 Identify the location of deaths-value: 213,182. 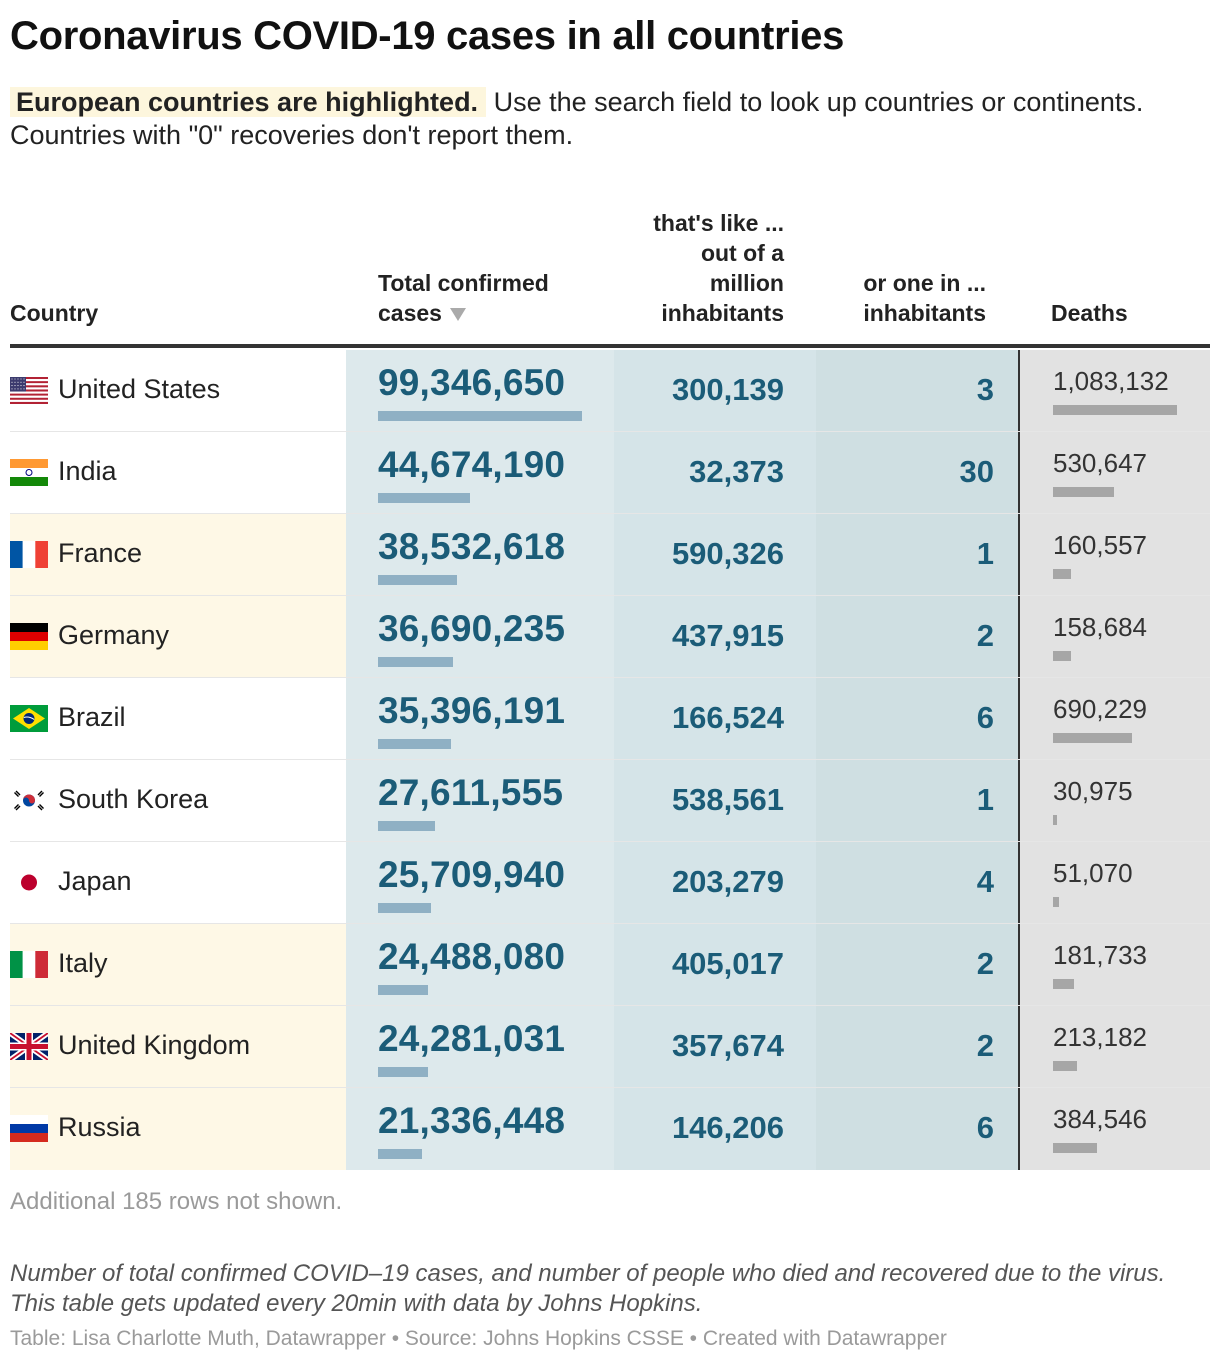
(1100, 1037).